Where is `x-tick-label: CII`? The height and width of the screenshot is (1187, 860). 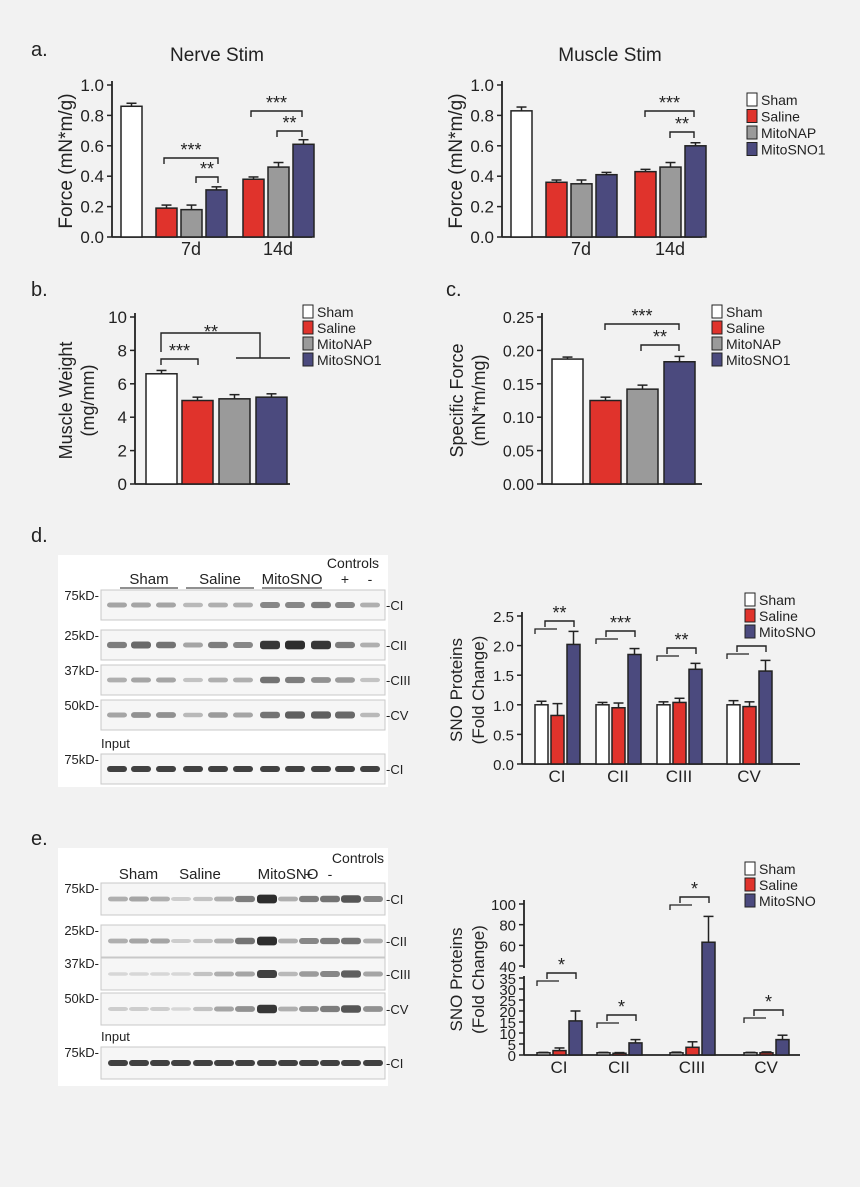 x-tick-label: CII is located at coordinates (619, 1067).